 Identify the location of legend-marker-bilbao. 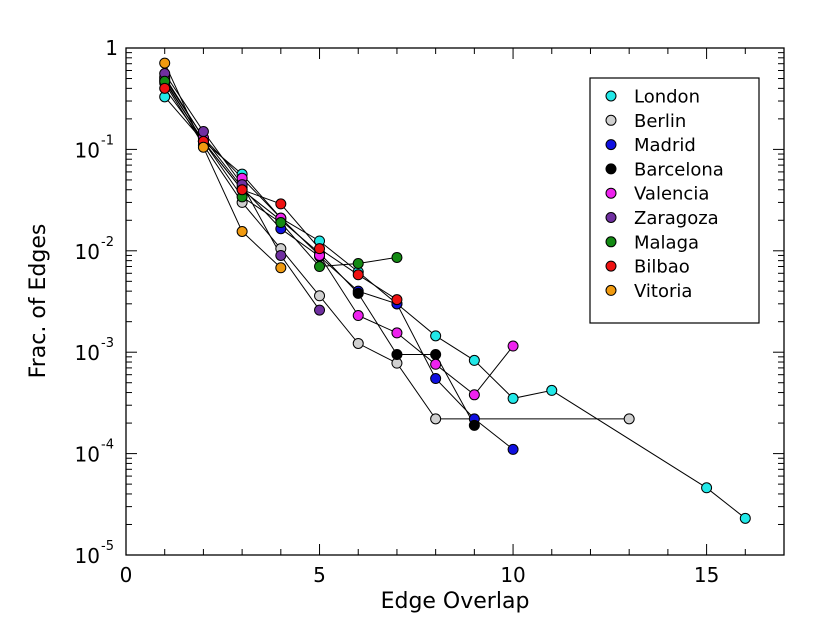
(611, 266).